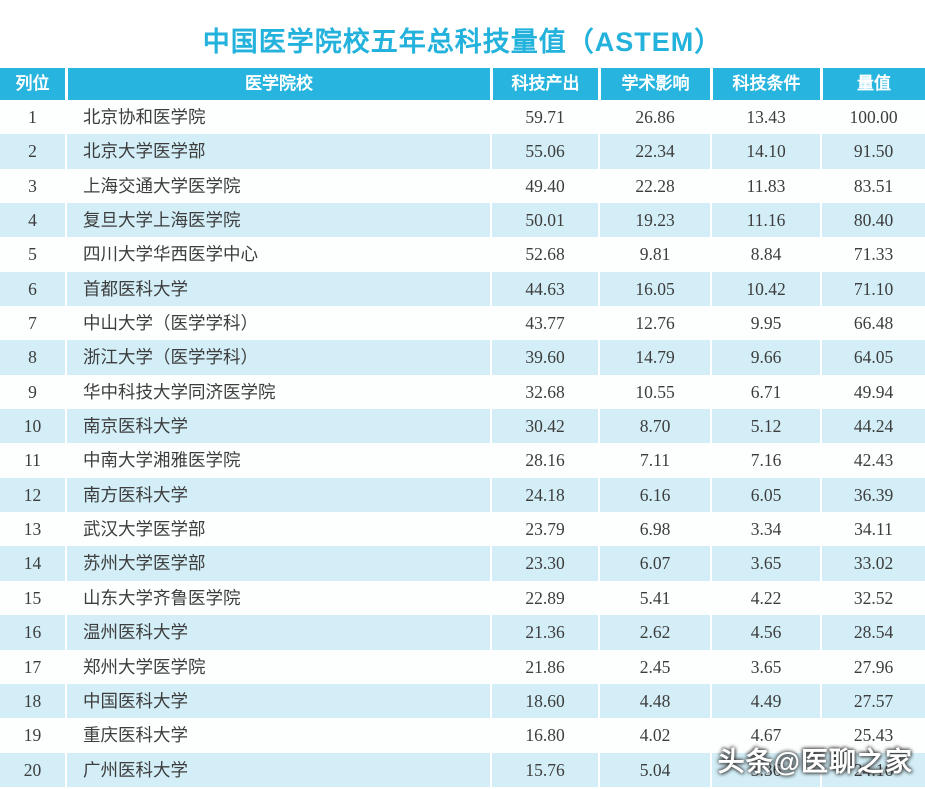 The height and width of the screenshot is (789, 925). I want to click on value-cell: 64.05, so click(872, 357).